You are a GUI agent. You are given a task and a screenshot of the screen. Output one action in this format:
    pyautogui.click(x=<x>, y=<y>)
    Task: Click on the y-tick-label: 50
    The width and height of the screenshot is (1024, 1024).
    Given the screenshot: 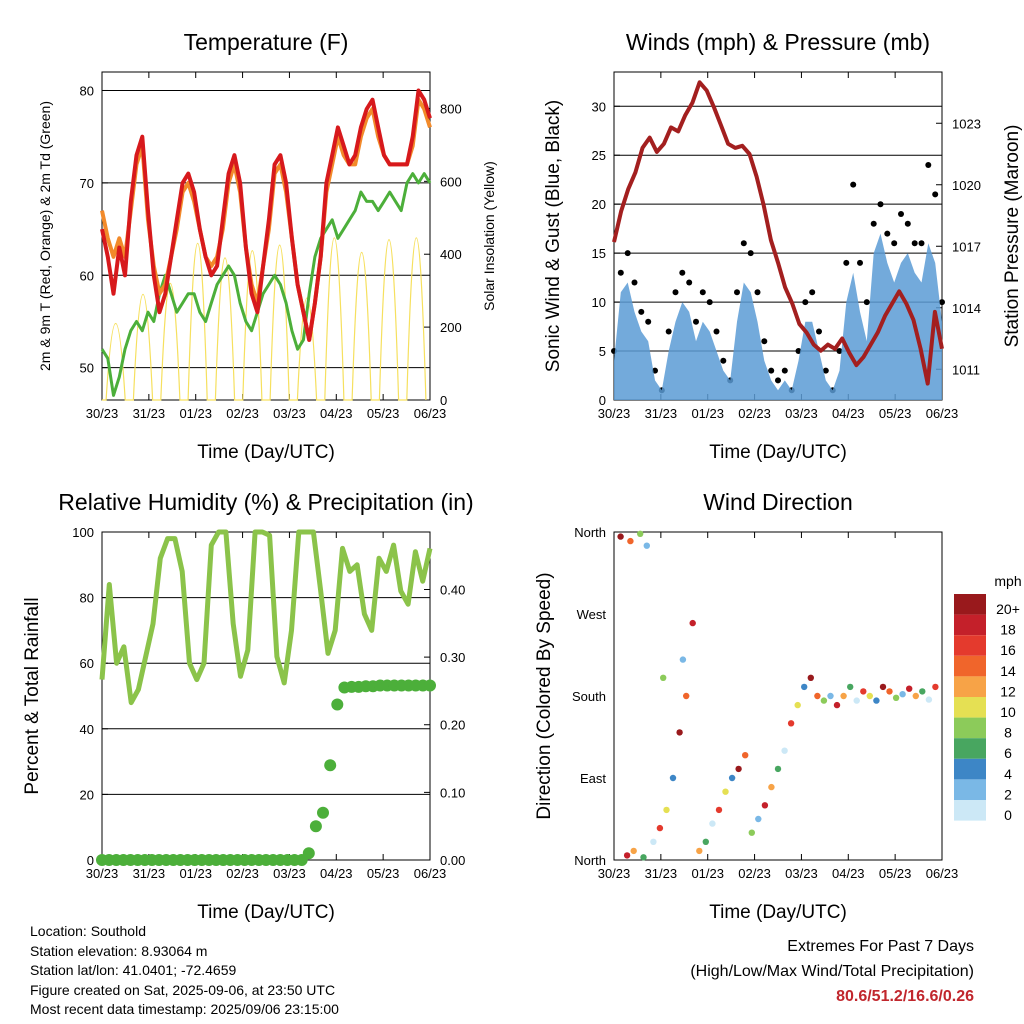 What is the action you would take?
    pyautogui.click(x=87, y=368)
    